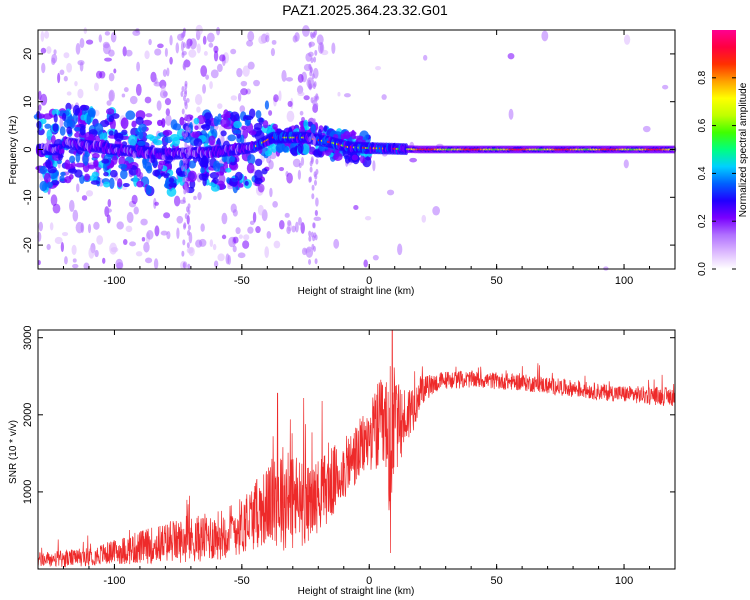 The height and width of the screenshot is (600, 750). Describe the element at coordinates (28, 415) in the screenshot. I see `snr-y-tick-label: 2000` at that location.